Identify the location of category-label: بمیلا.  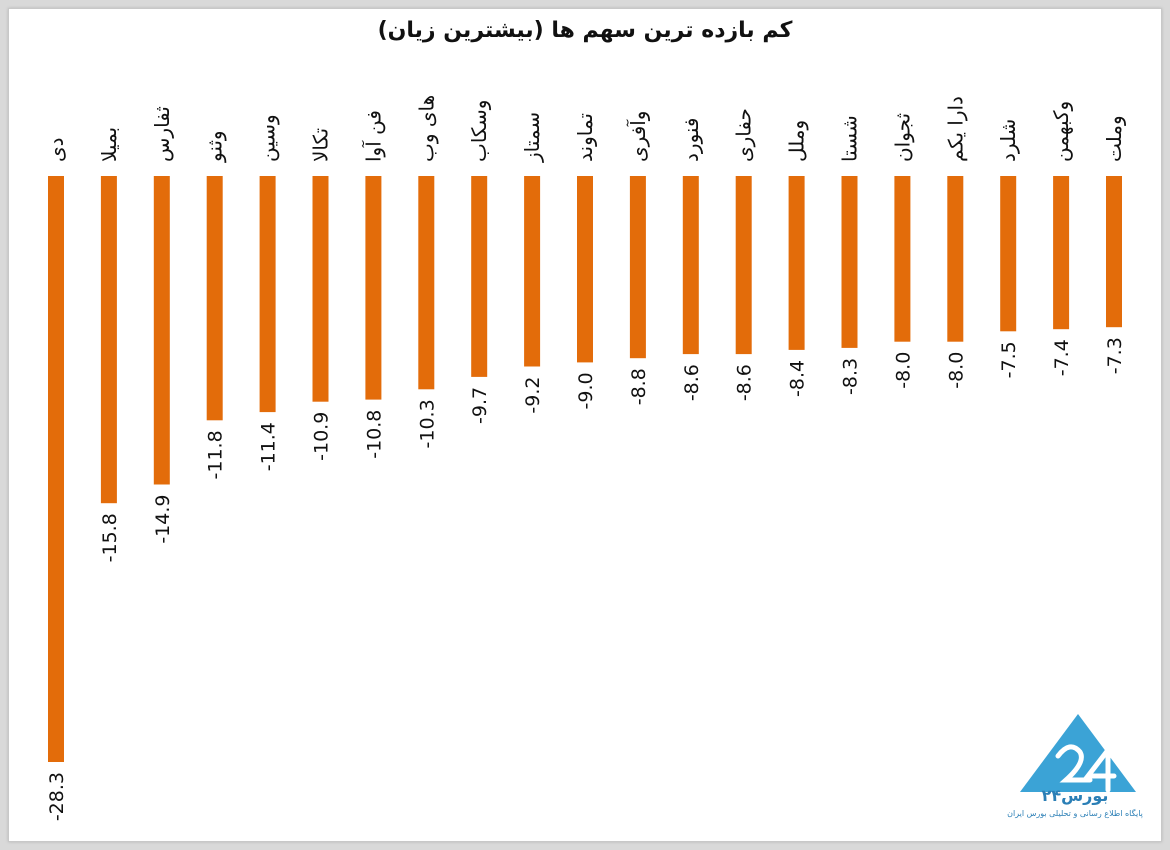
(109, 144).